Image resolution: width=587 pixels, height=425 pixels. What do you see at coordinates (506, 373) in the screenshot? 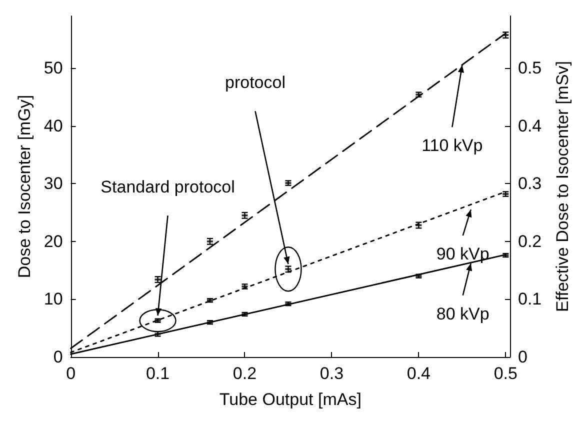
I see `x-tick-label: 0.5` at bounding box center [506, 373].